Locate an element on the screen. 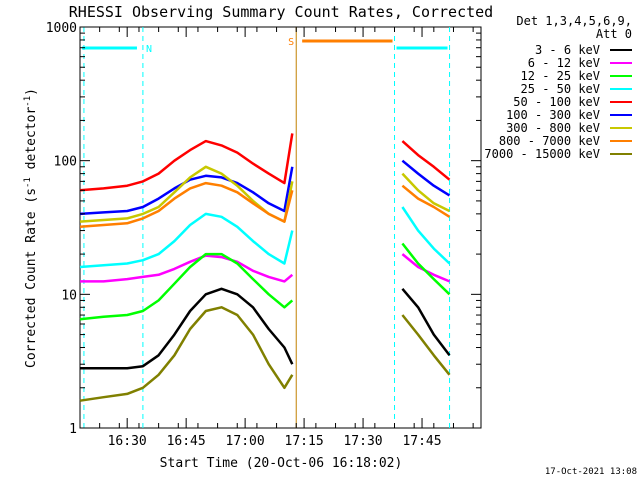  legend-entry-label: 25 - 50 keV is located at coordinates (560, 89).